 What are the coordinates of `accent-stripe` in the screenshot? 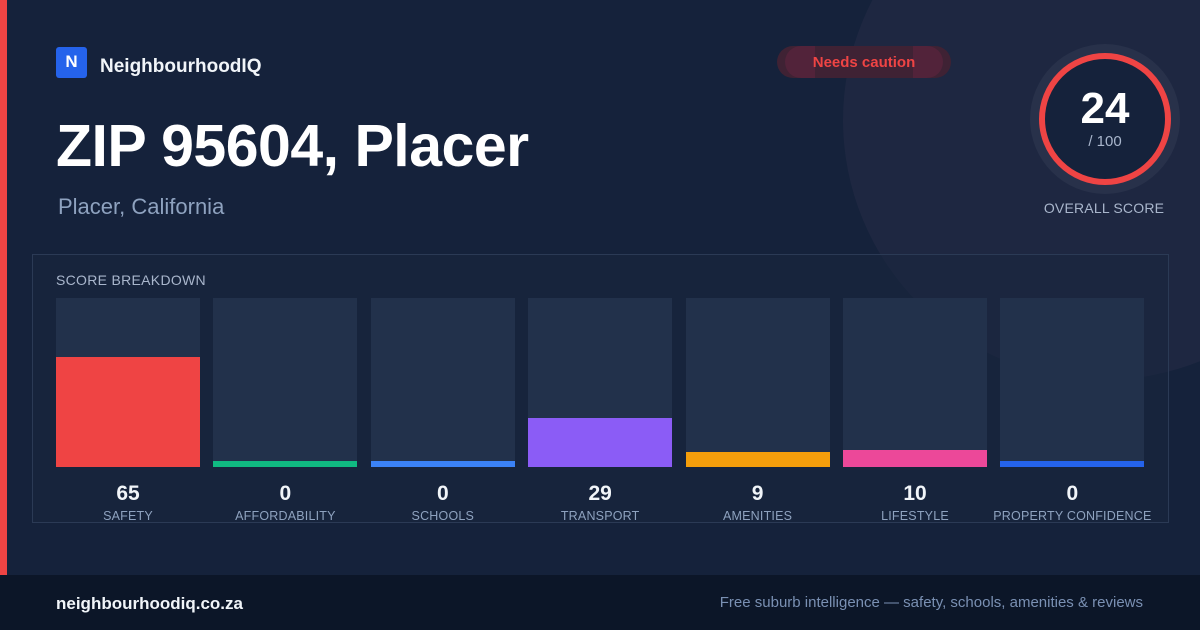 It's located at (3, 287).